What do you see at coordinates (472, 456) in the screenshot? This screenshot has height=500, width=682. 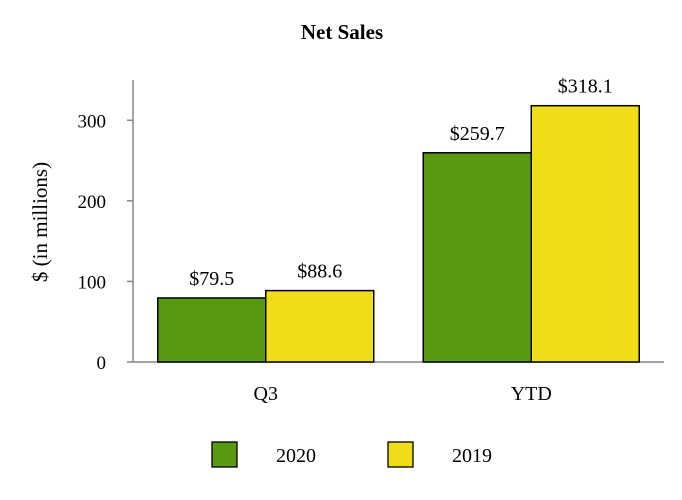 I see `legend-label: 2019` at bounding box center [472, 456].